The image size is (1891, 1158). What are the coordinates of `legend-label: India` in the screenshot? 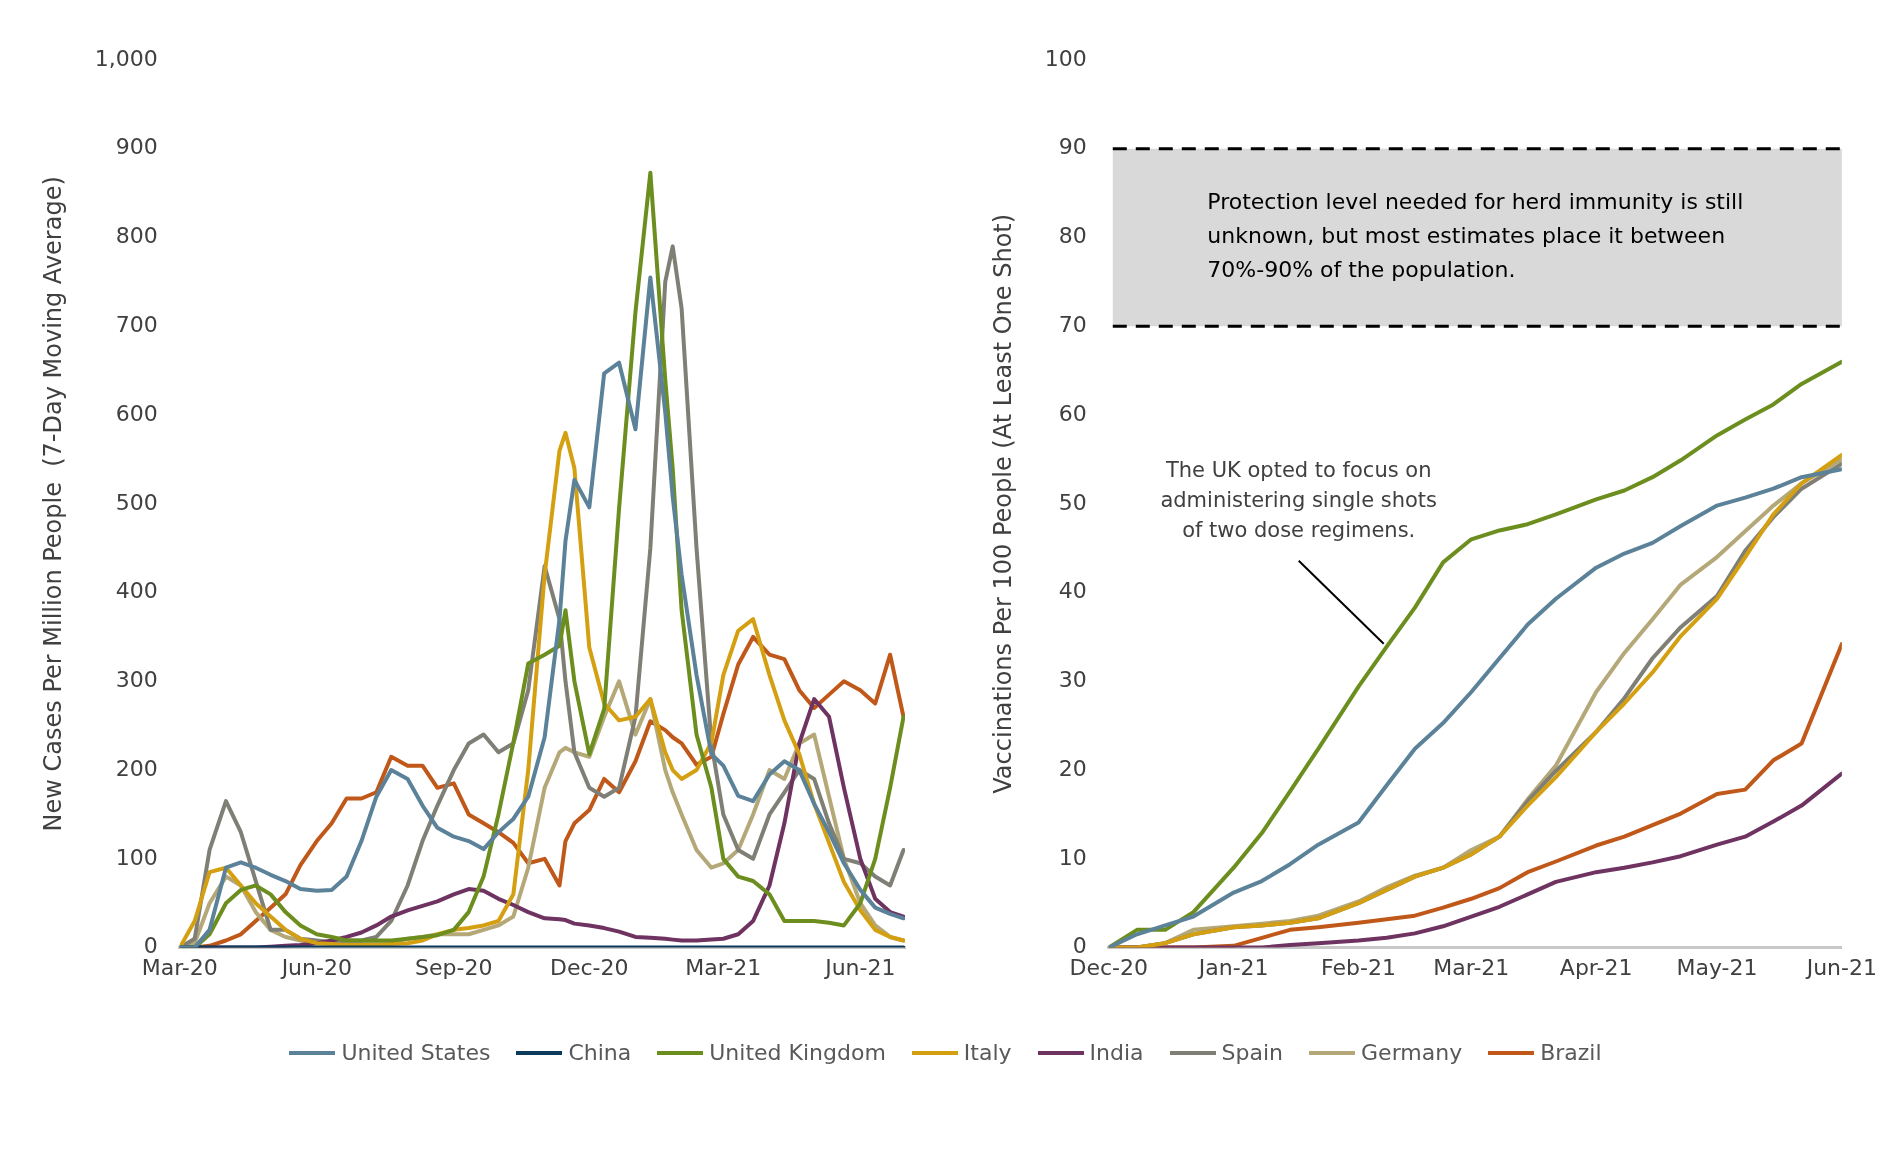 It's located at (1116, 1052).